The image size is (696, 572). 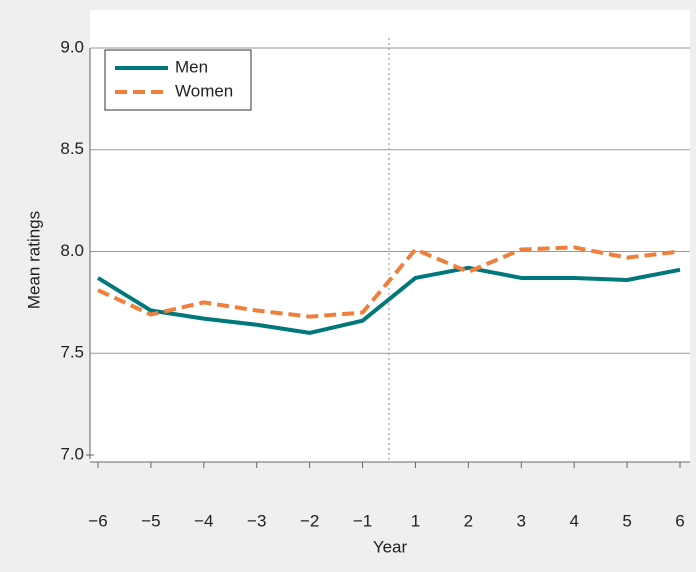 What do you see at coordinates (97, 520) in the screenshot?
I see `x-tick-label: −6` at bounding box center [97, 520].